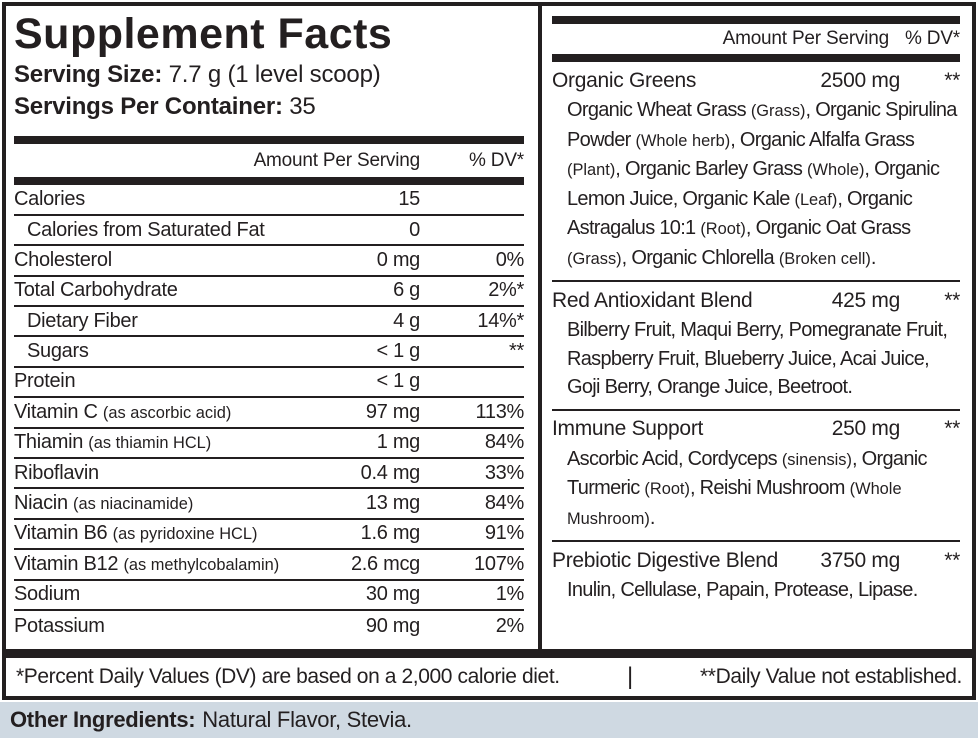 The width and height of the screenshot is (978, 738). What do you see at coordinates (510, 625) in the screenshot?
I see `nutrient-dv: 2%` at bounding box center [510, 625].